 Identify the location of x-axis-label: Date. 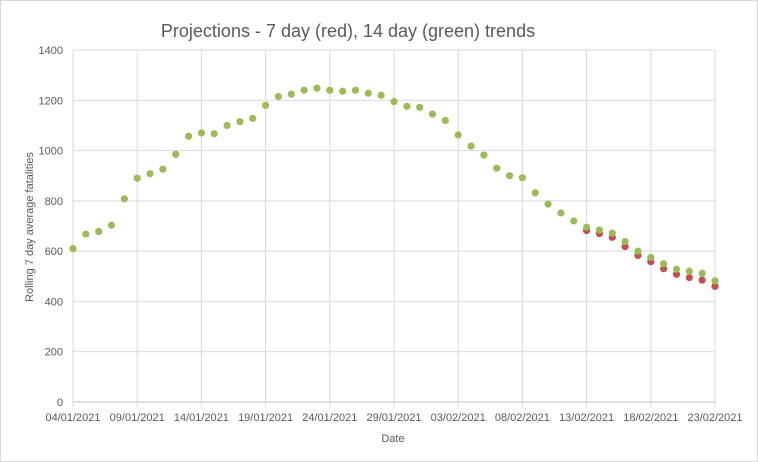
(392, 439).